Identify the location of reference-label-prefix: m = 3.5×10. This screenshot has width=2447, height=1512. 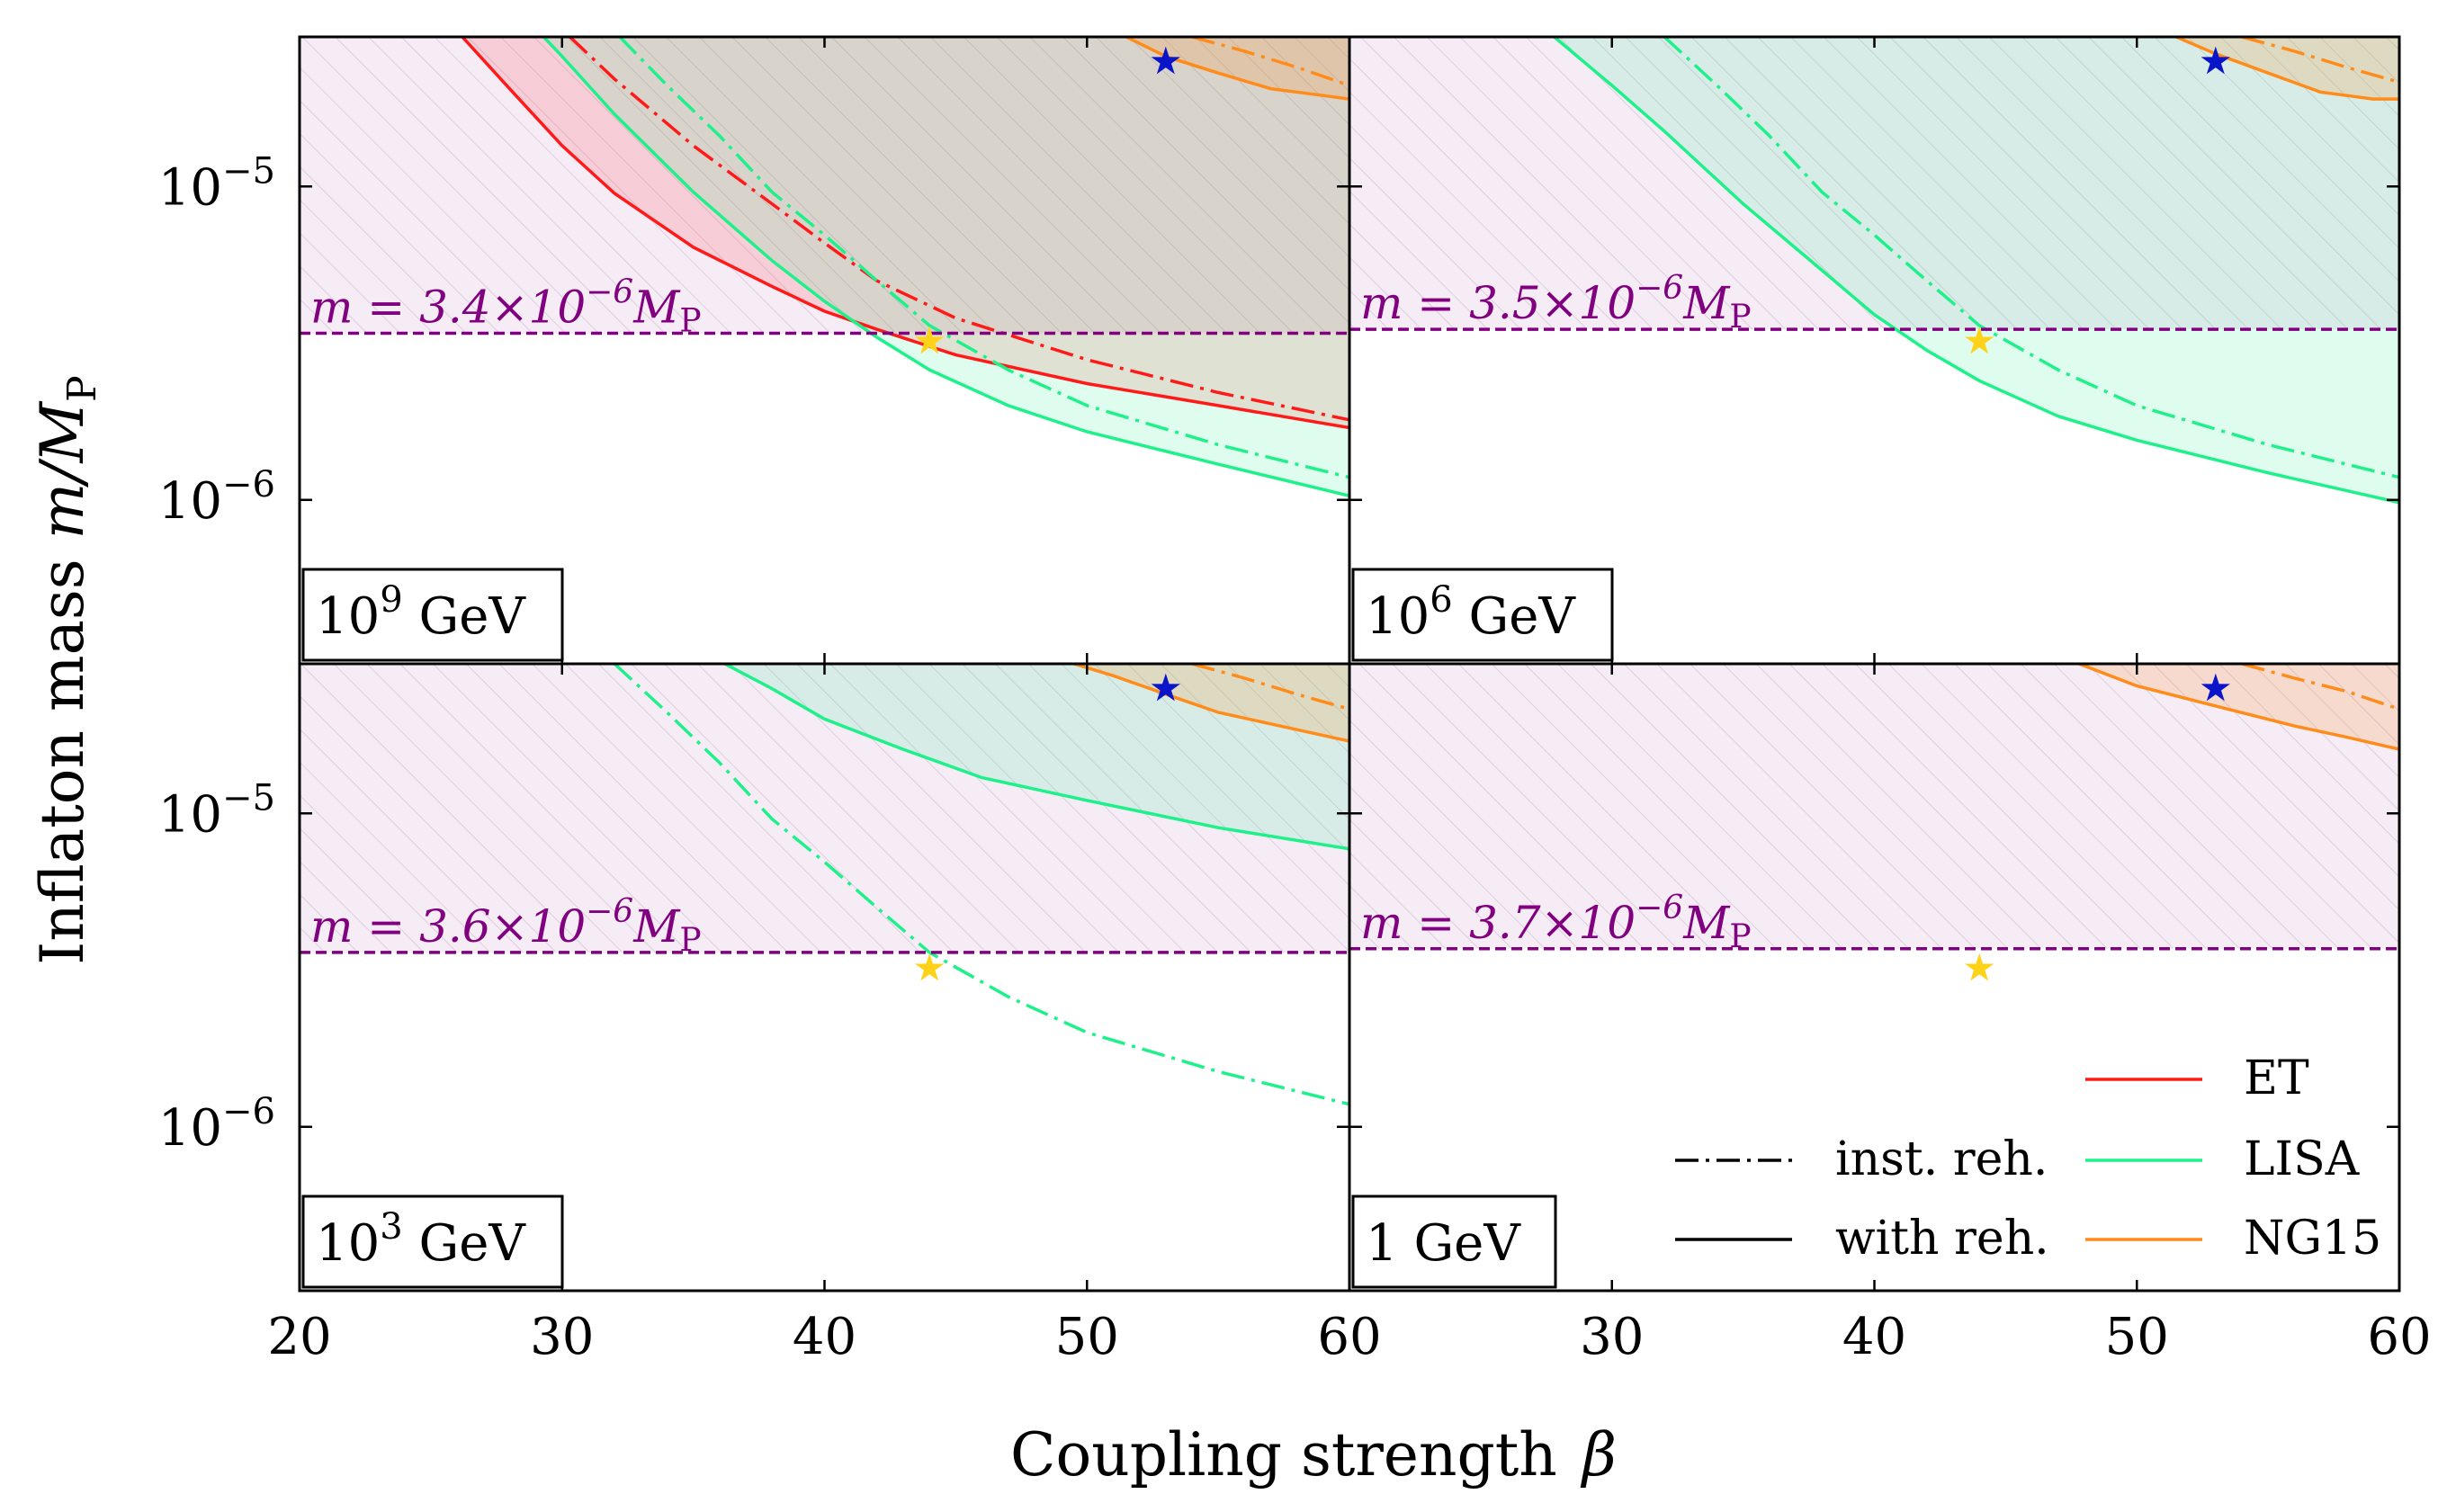
(1498, 303).